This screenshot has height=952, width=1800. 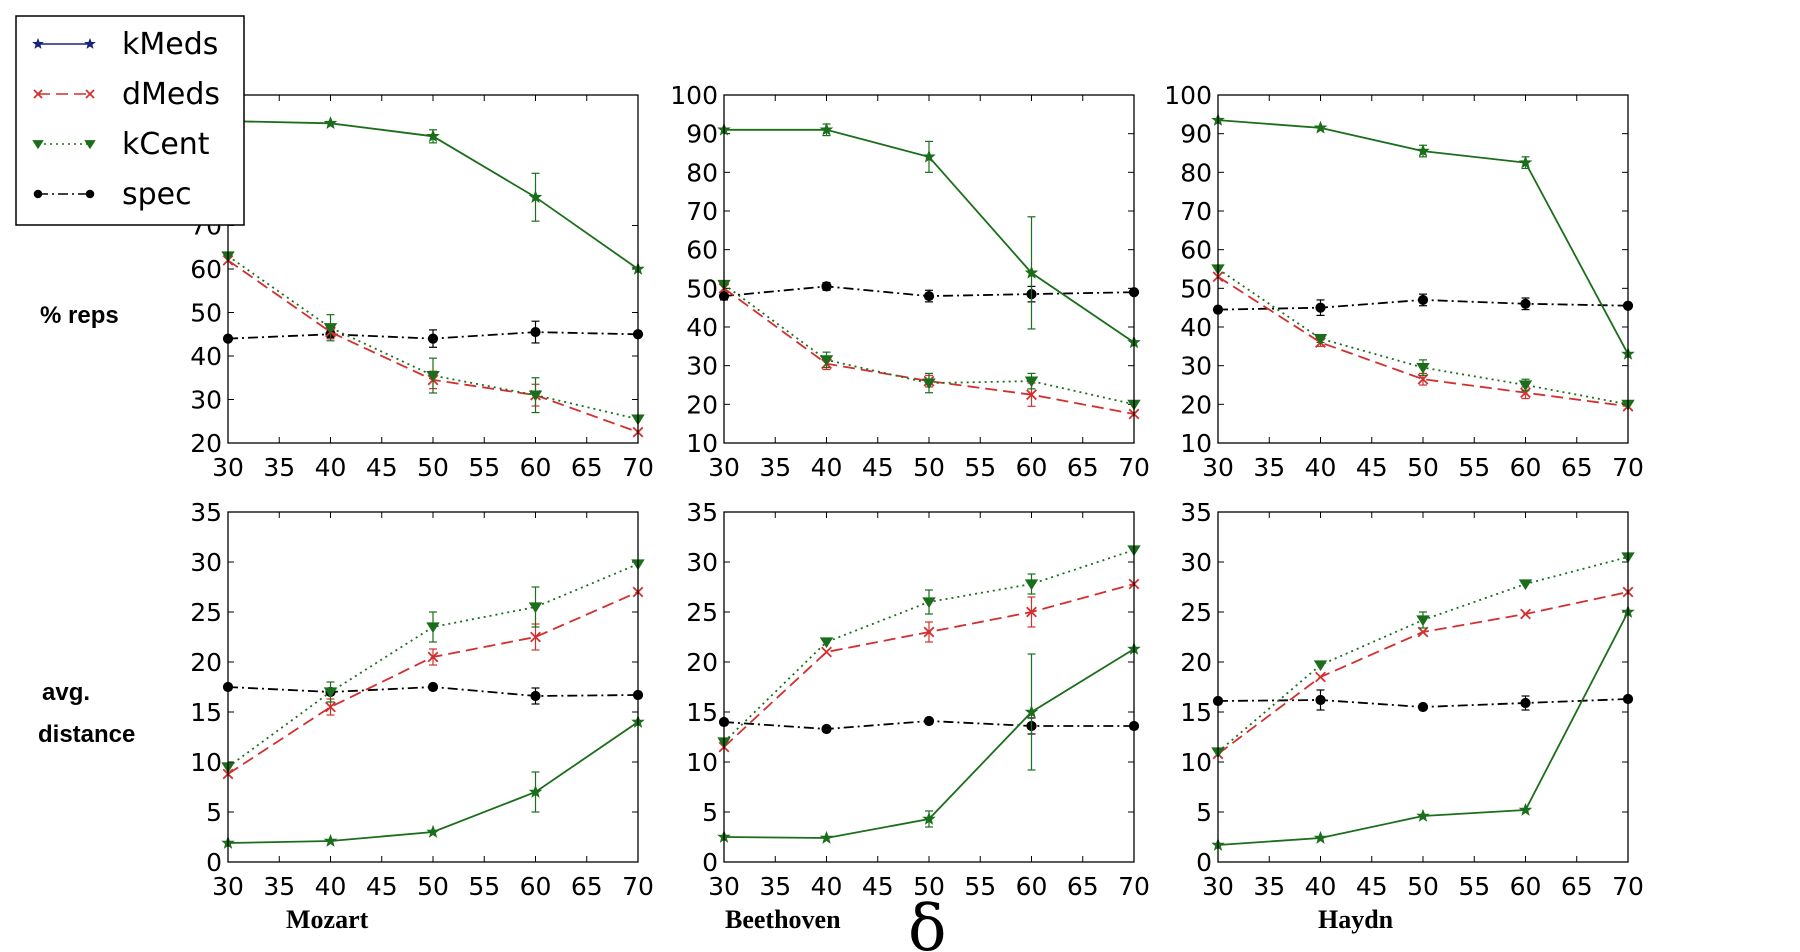 What do you see at coordinates (157, 194) in the screenshot?
I see `legend-label-spec: spec` at bounding box center [157, 194].